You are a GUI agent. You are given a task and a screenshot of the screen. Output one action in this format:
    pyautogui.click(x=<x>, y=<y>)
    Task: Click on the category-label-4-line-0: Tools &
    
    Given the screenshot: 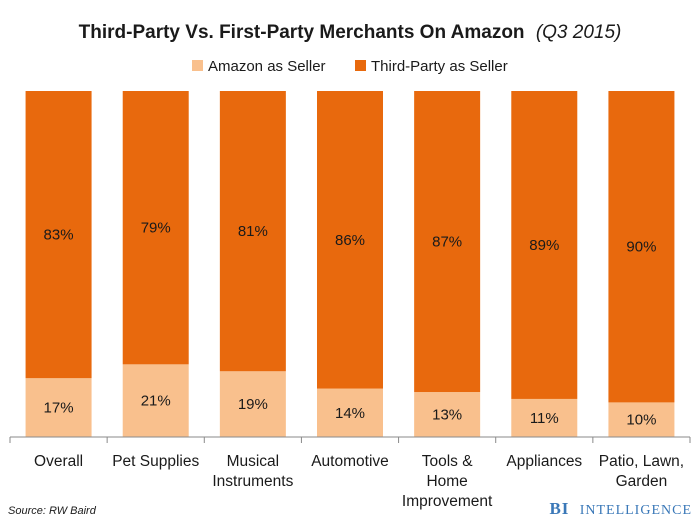 What is the action you would take?
    pyautogui.click(x=447, y=461)
    